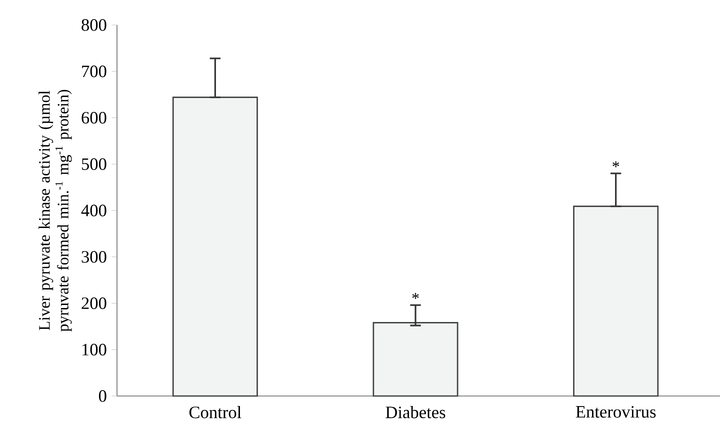  I want to click on x-tick-label: Diabetes, so click(416, 412).